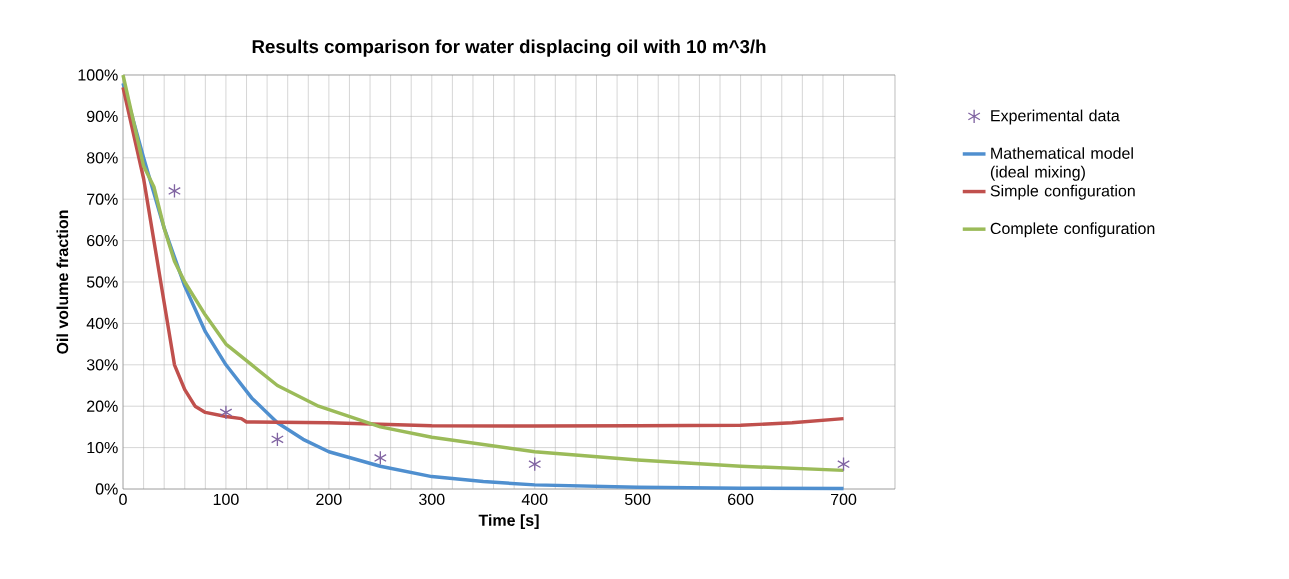 This screenshot has height=579, width=1289. What do you see at coordinates (102, 323) in the screenshot?
I see `y-tick-label: 40%` at bounding box center [102, 323].